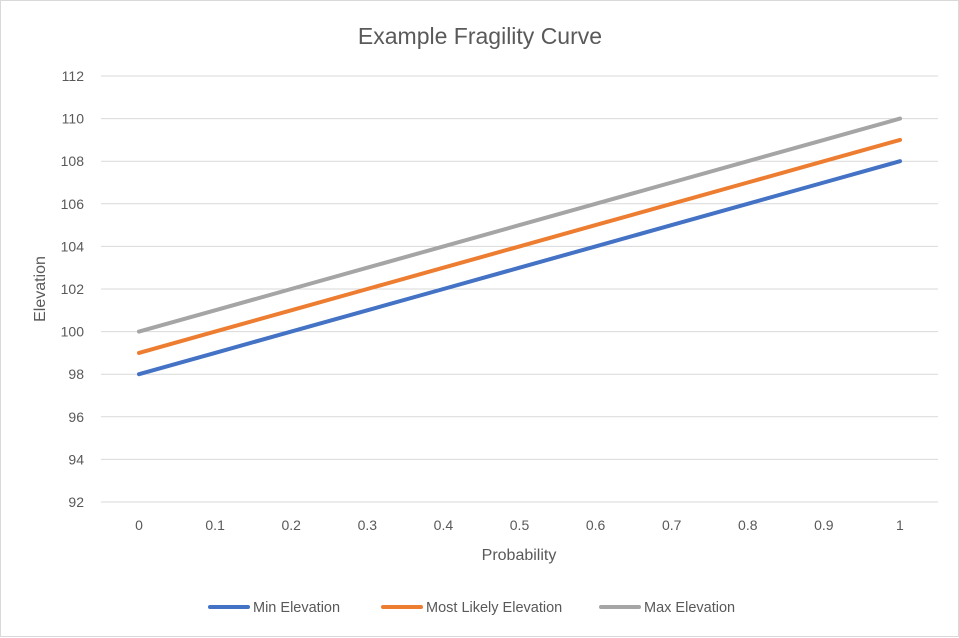 This screenshot has width=959, height=638. Describe the element at coordinates (900, 525) in the screenshot. I see `x-tick-label: 1` at that location.